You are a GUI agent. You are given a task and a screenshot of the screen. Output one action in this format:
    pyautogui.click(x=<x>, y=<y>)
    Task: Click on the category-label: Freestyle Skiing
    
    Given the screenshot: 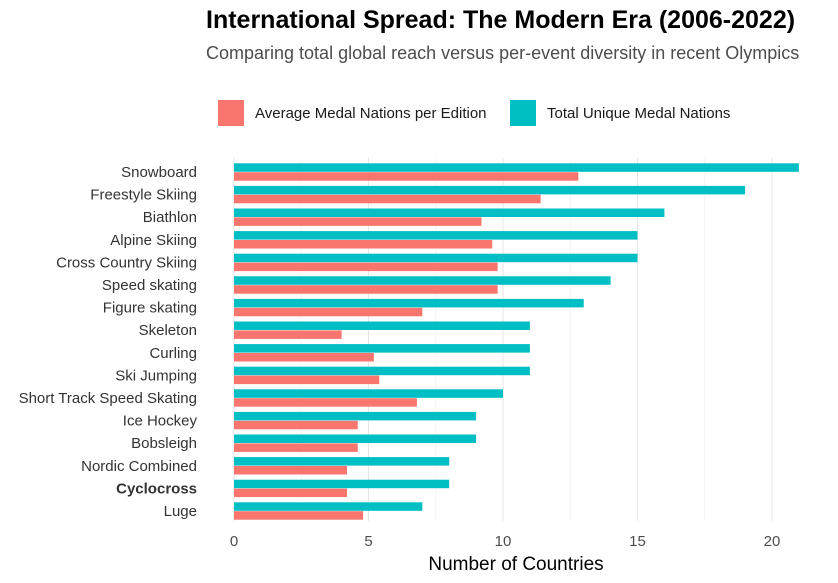 What is the action you would take?
    pyautogui.click(x=143, y=195)
    